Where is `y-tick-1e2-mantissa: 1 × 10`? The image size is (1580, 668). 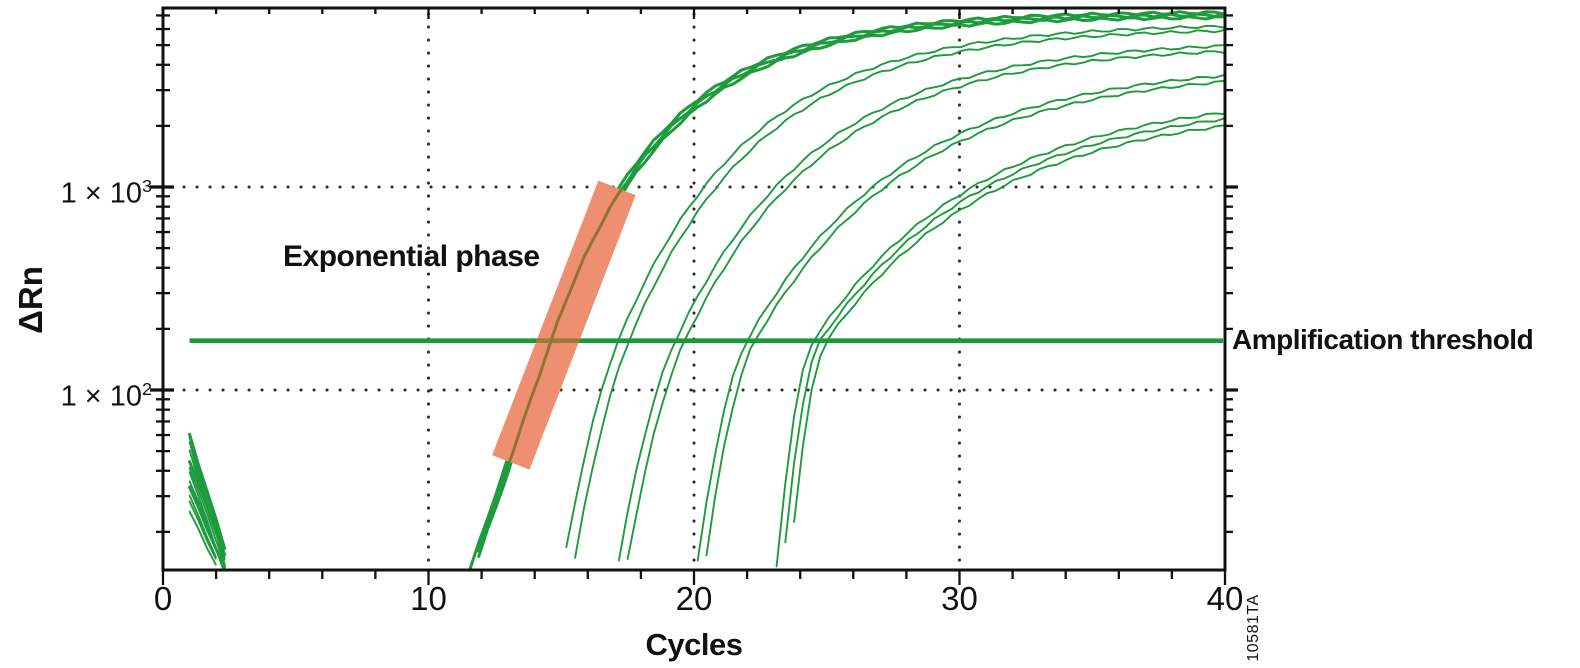 y-tick-1e2-mantissa: 1 × 10 is located at coordinates (101, 396).